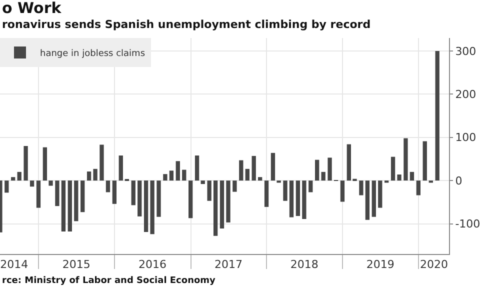 The height and width of the screenshot is (288, 480). What do you see at coordinates (32, 8) in the screenshot?
I see `chart-title: o Work` at bounding box center [32, 8].